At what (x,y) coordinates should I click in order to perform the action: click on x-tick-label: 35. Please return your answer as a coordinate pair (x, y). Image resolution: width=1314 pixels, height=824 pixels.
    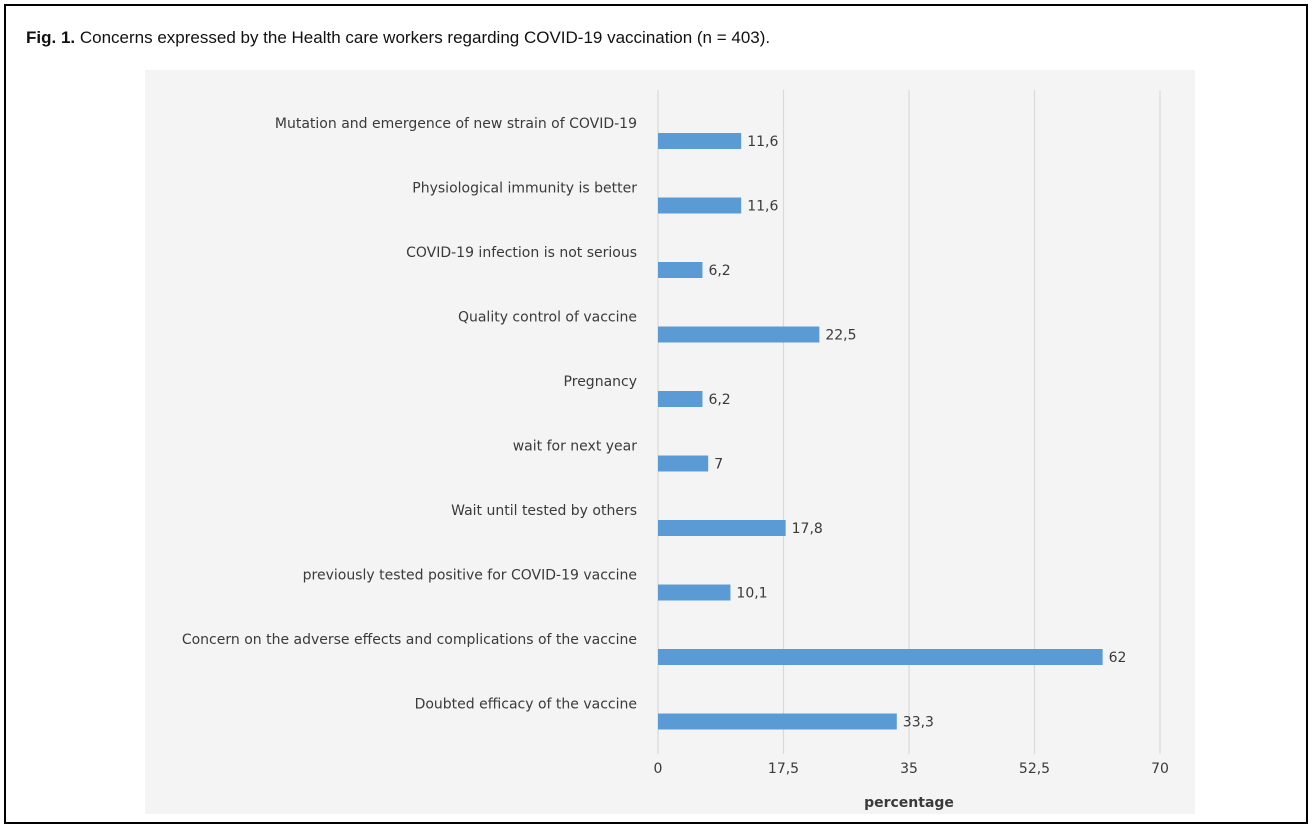
    Looking at the image, I should click on (909, 769).